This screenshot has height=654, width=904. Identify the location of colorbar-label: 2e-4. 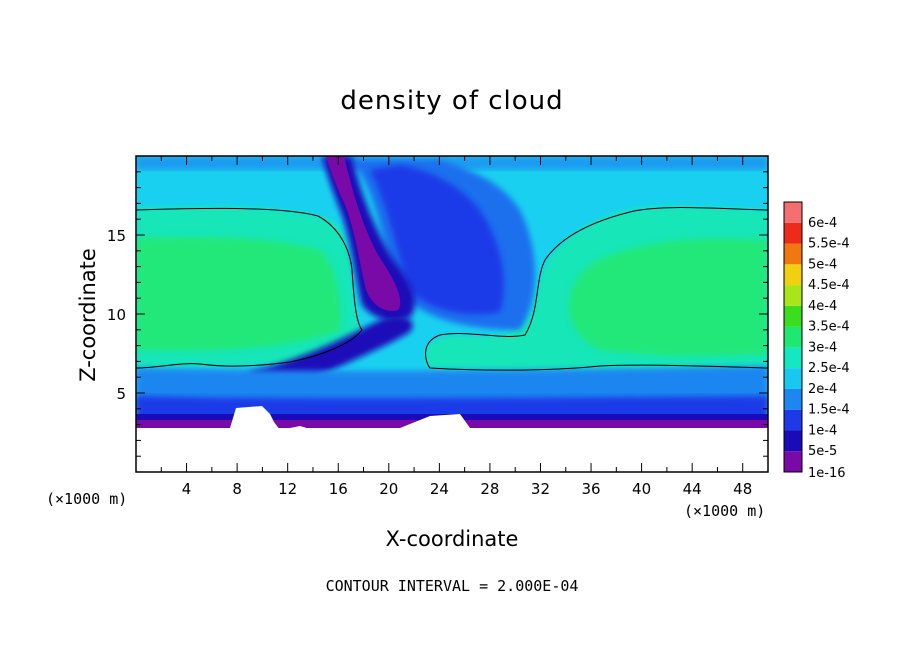
(822, 389).